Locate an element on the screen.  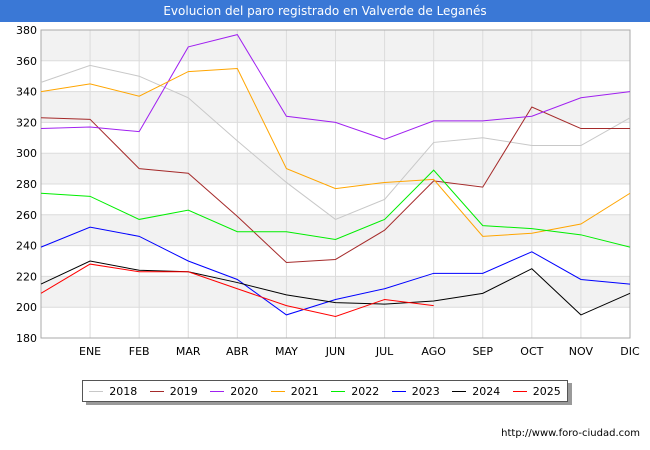
y-tick-label: 320 is located at coordinates (26, 122).